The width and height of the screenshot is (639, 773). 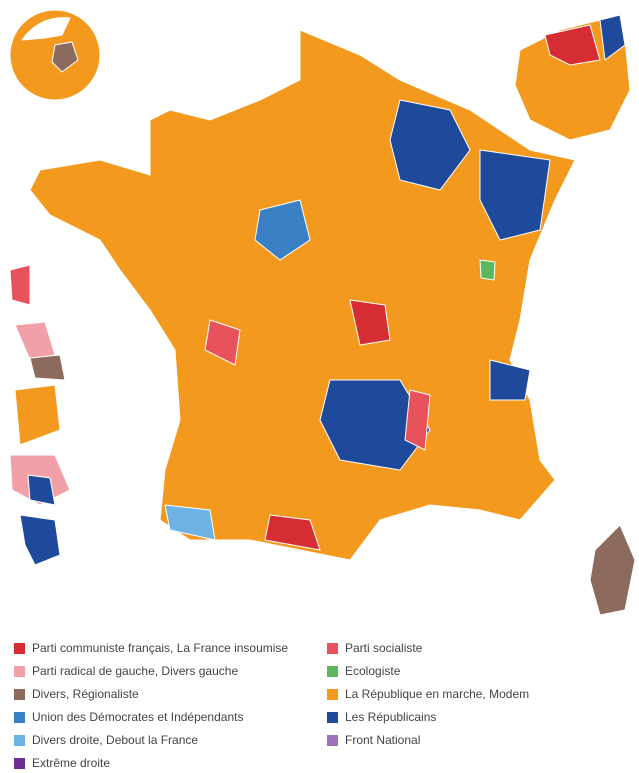 I want to click on legend-label: Divers droite, Debout la France, so click(x=115, y=740).